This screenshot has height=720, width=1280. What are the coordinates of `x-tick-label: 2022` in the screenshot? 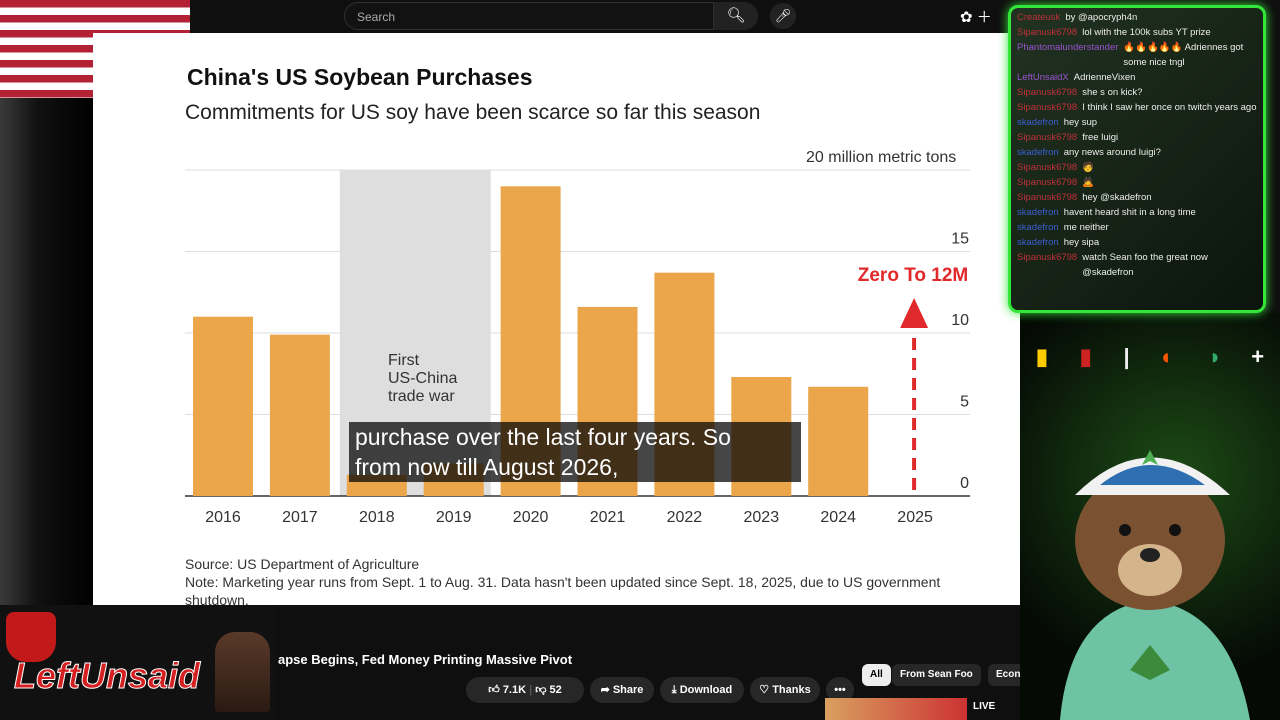 It's located at (685, 517).